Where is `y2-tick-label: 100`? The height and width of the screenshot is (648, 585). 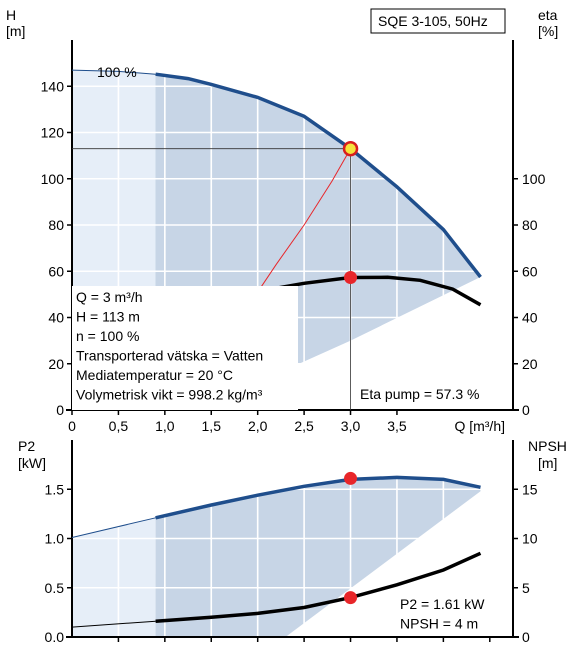 y2-tick-label: 100 is located at coordinates (534, 179).